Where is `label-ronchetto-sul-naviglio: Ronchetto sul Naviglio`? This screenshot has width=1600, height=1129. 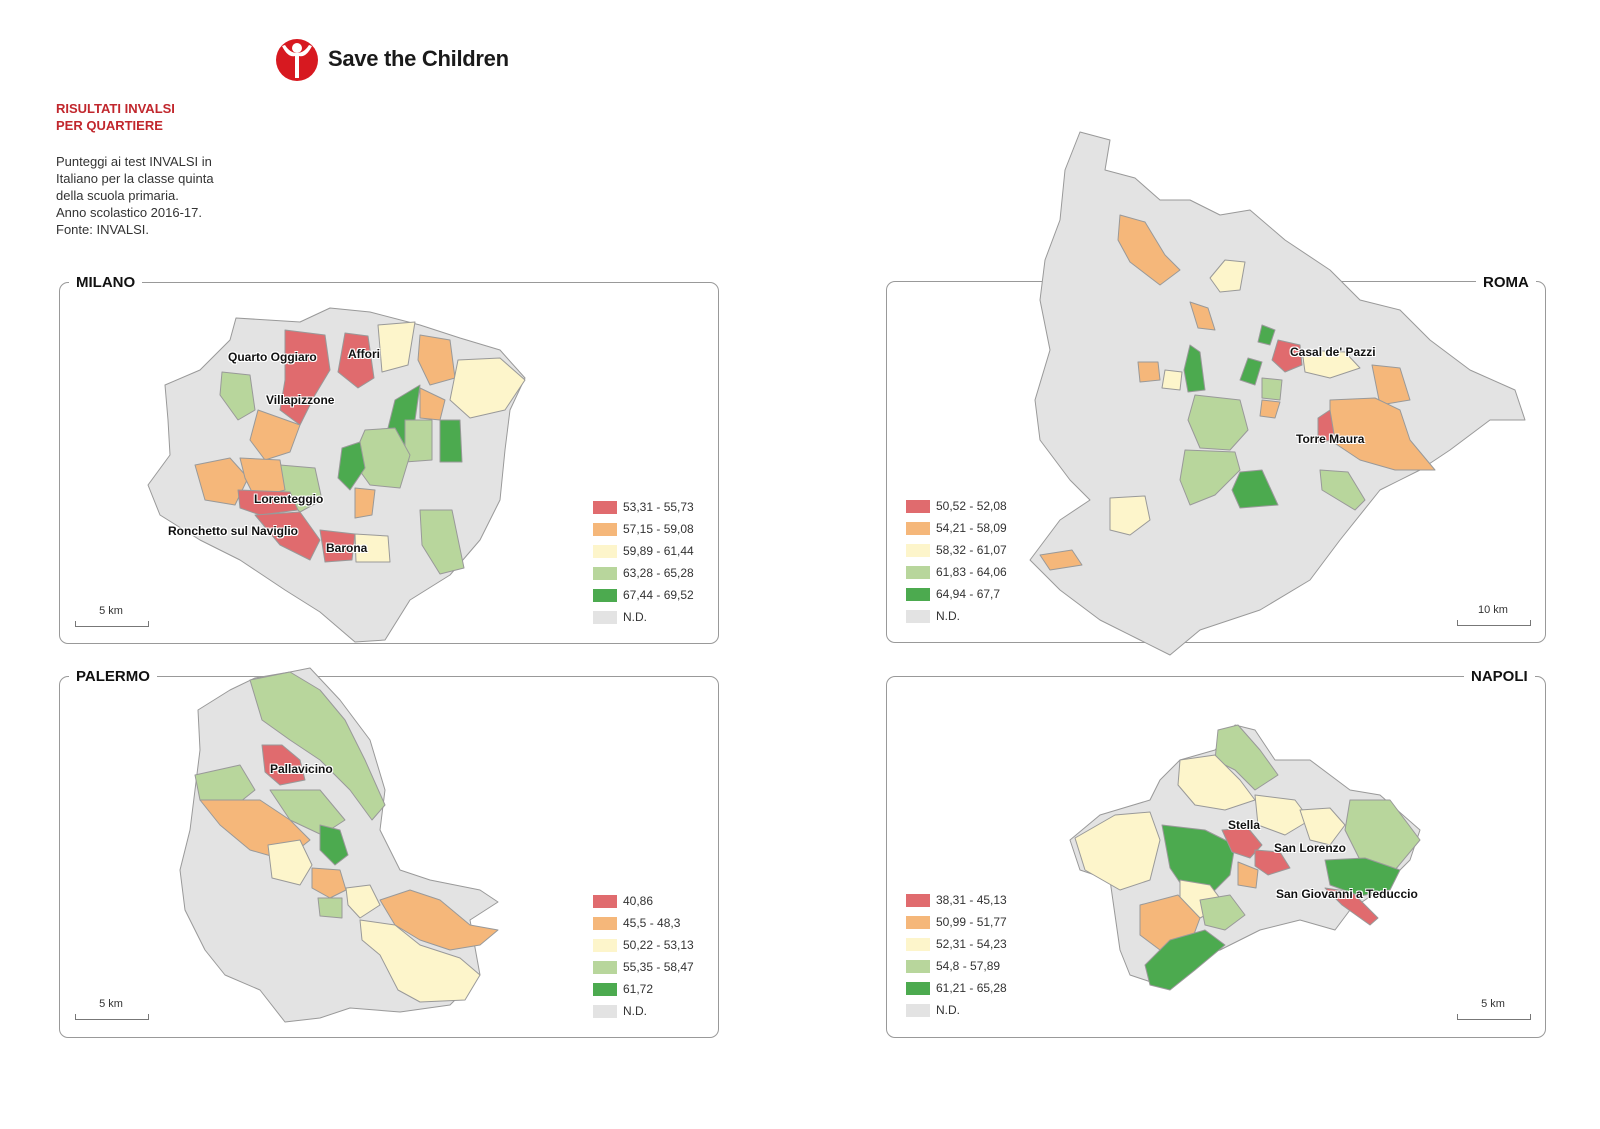
label-ronchetto-sul-naviglio: Ronchetto sul Naviglio is located at coordinates (233, 531).